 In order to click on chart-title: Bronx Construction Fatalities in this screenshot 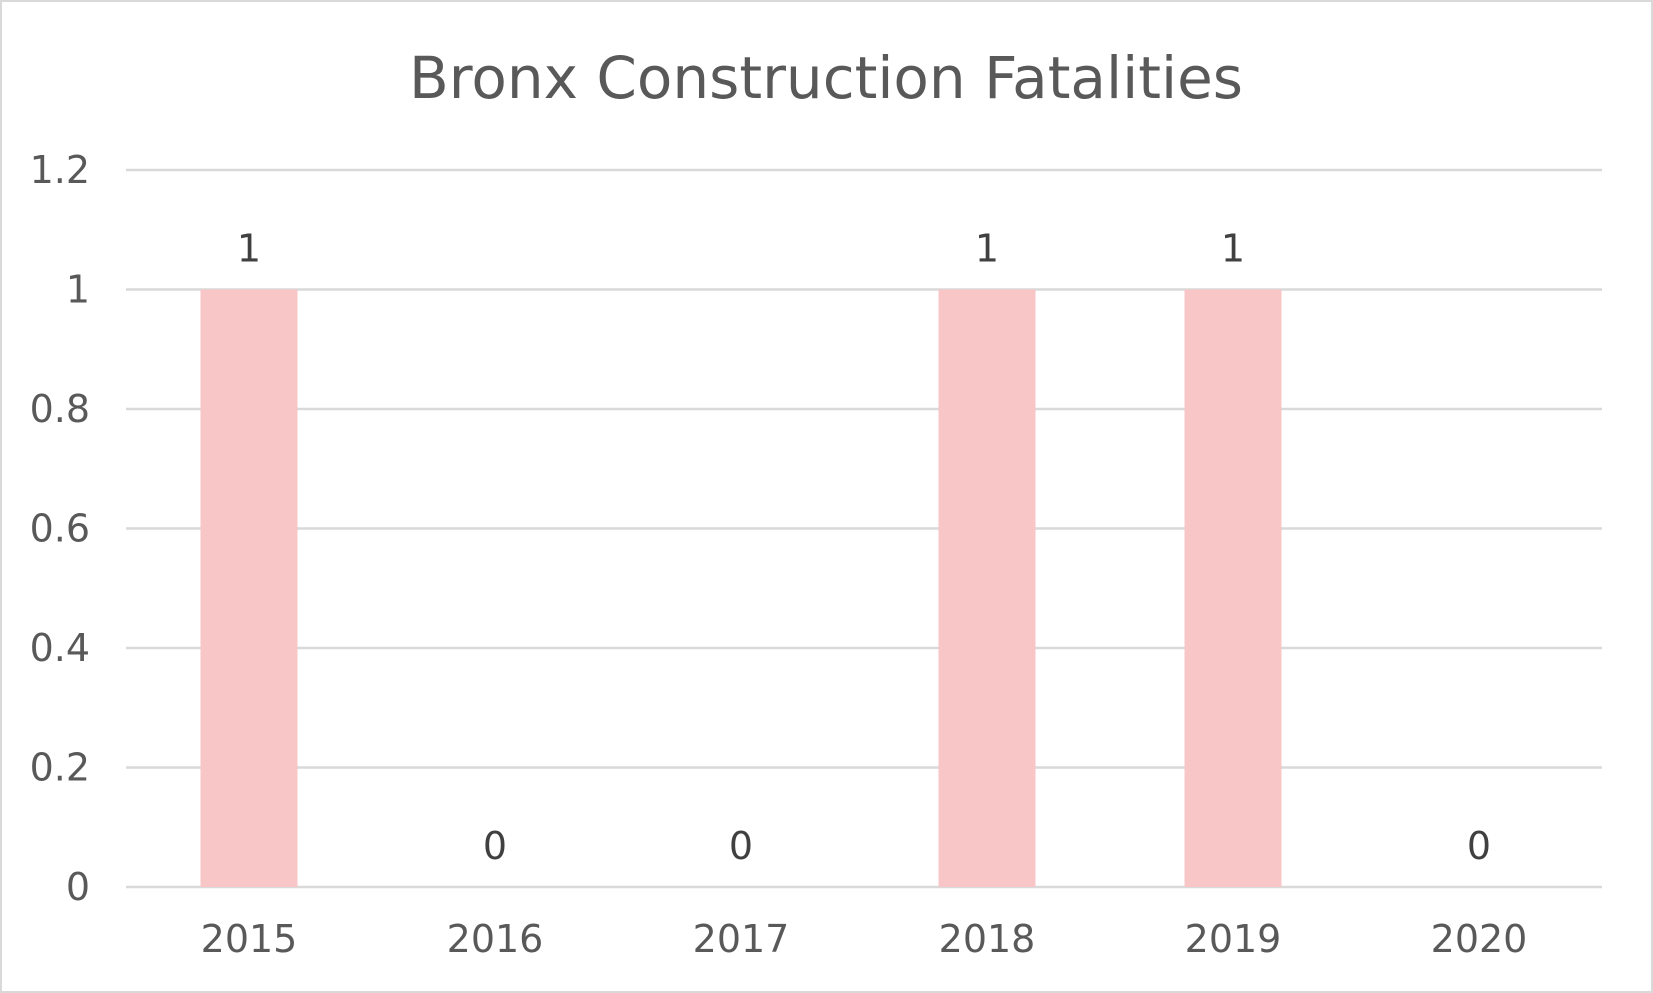, I will do `click(826, 78)`.